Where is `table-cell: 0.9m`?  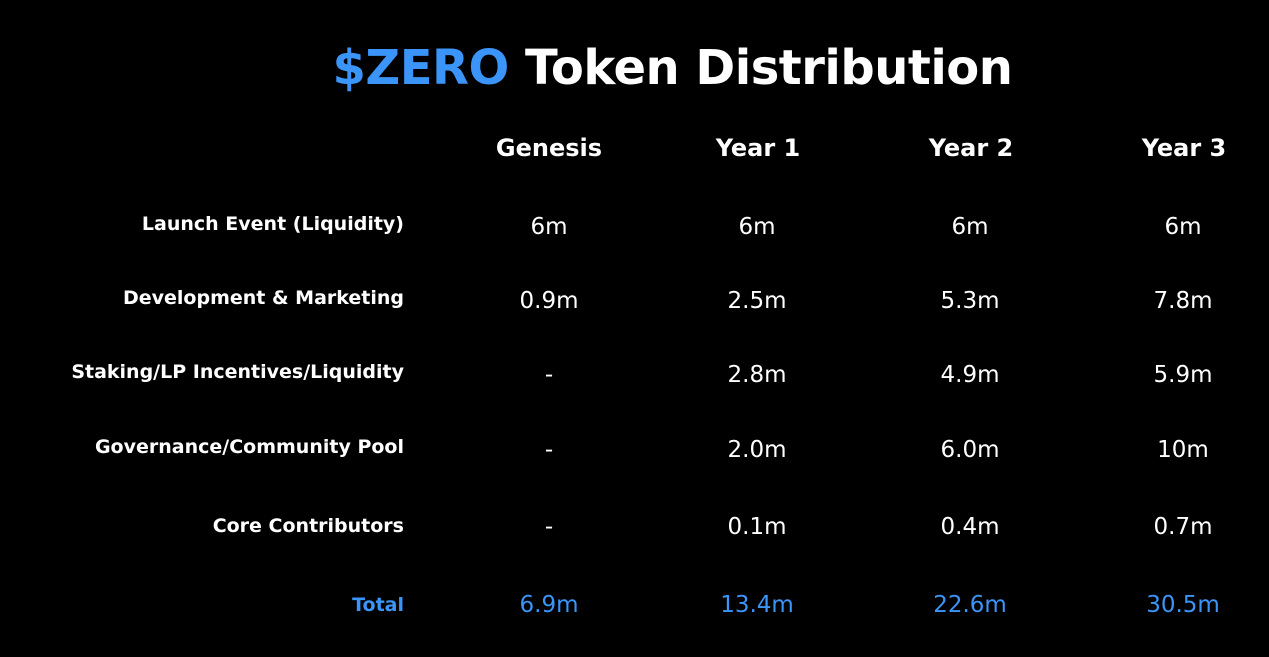
table-cell: 0.9m is located at coordinates (549, 301).